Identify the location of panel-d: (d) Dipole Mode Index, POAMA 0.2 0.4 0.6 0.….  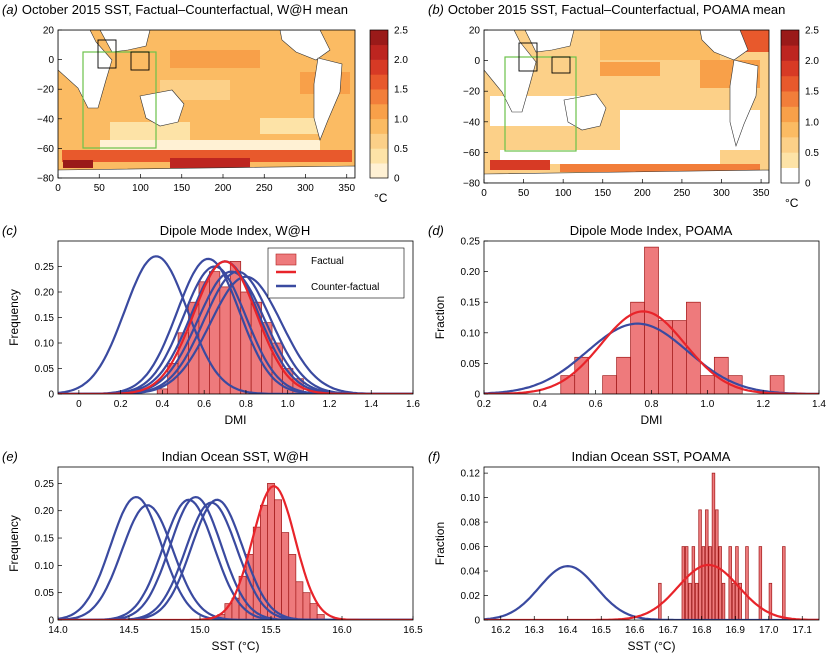
(627, 325).